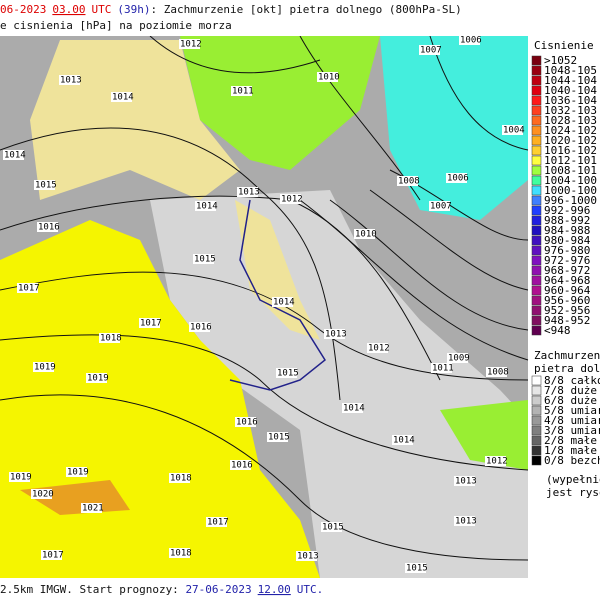  Describe the element at coordinates (572, 460) in the screenshot. I see `legend-label: 0/8 bezch` at that location.